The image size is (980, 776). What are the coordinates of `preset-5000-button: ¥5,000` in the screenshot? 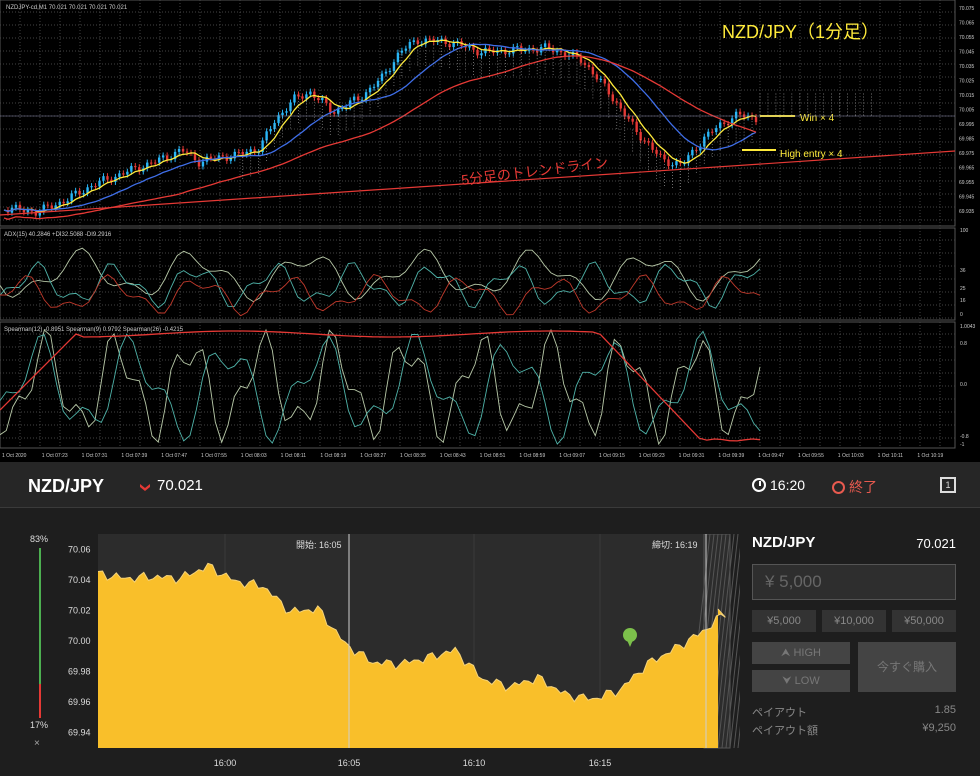 It's located at (784, 621).